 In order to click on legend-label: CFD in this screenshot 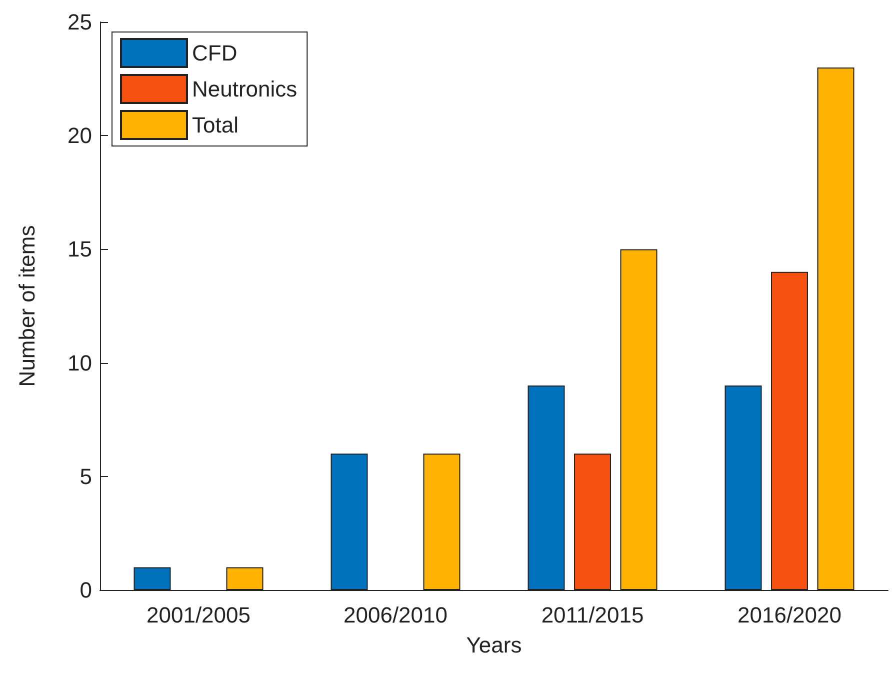, I will do `click(215, 53)`.